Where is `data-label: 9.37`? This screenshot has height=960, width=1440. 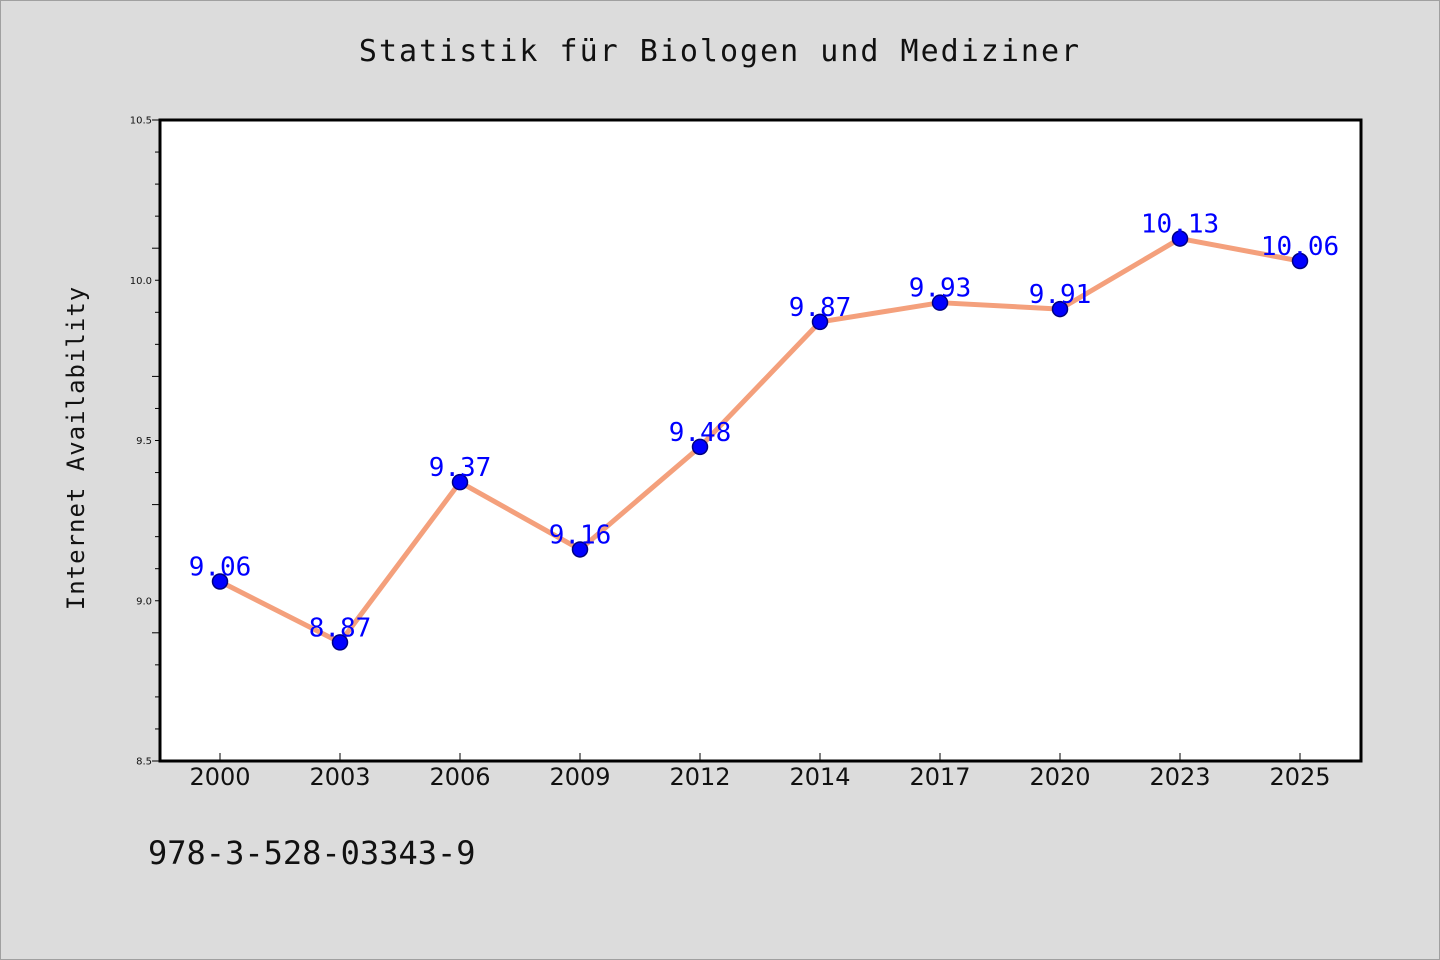 data-label: 9.37 is located at coordinates (460, 468).